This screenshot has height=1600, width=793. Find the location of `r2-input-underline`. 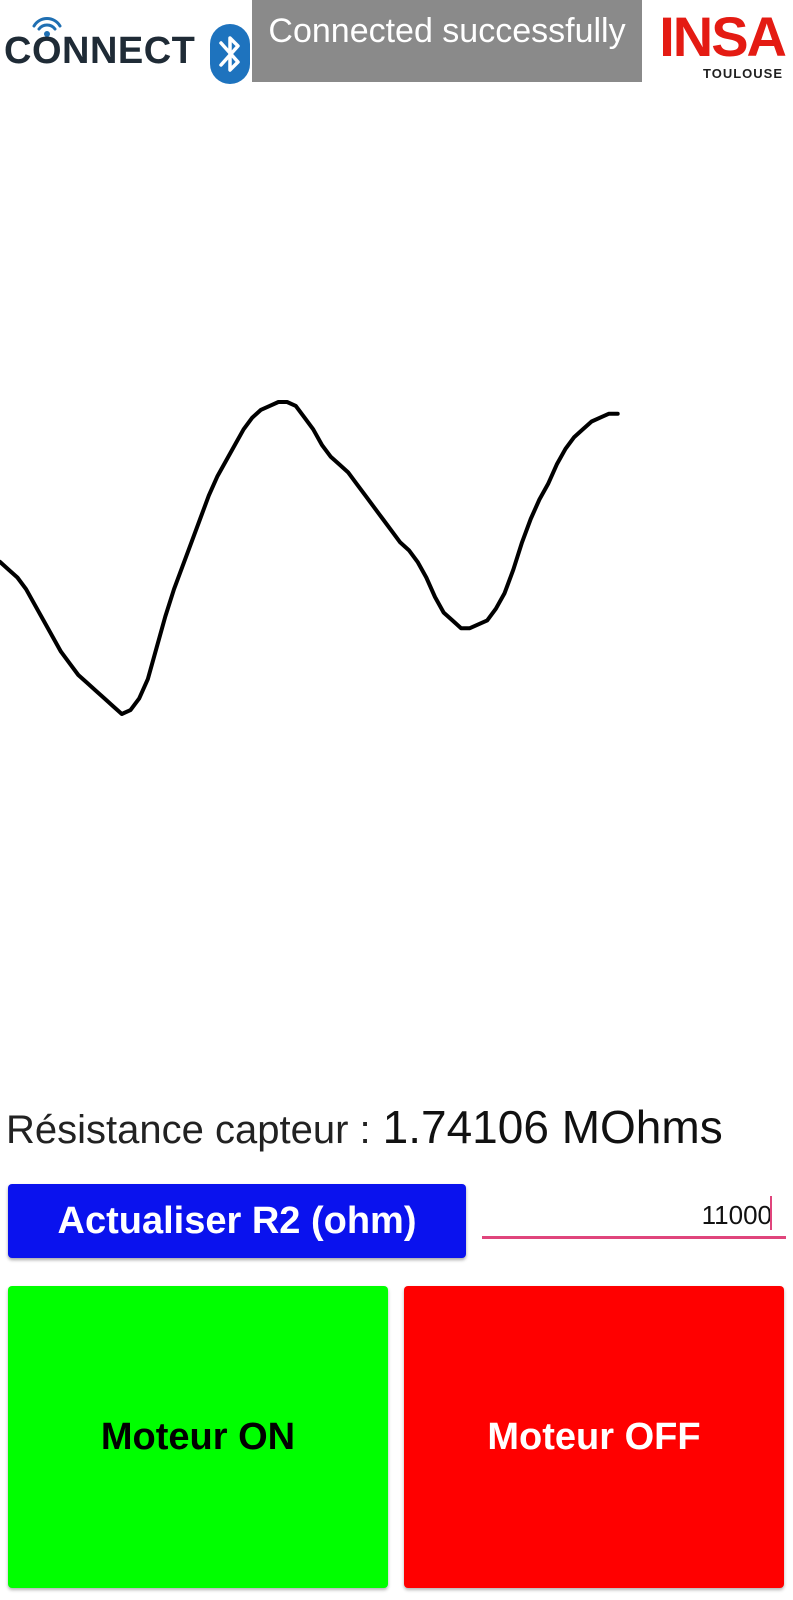

r2-input-underline is located at coordinates (634, 1237).